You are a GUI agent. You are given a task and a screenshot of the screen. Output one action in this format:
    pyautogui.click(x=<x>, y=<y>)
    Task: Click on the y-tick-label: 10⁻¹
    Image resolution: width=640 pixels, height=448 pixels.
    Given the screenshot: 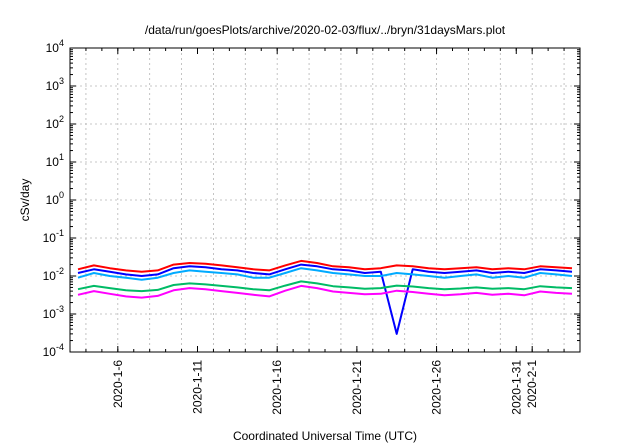 What is the action you would take?
    pyautogui.click(x=53, y=236)
    